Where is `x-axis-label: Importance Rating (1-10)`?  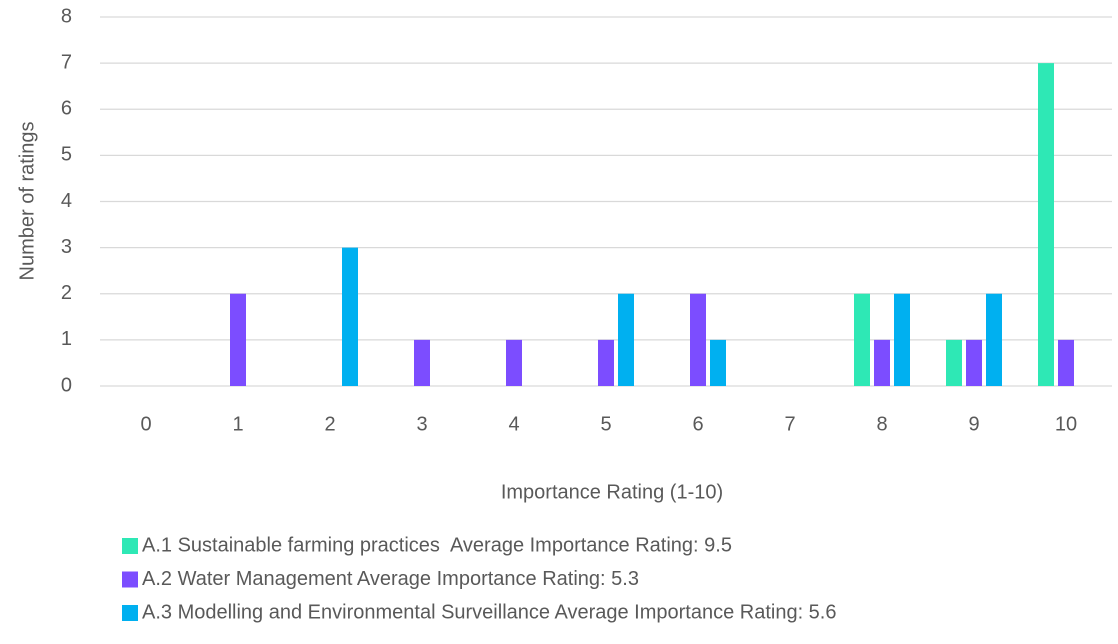 x-axis-label: Importance Rating (1-10) is located at coordinates (612, 492).